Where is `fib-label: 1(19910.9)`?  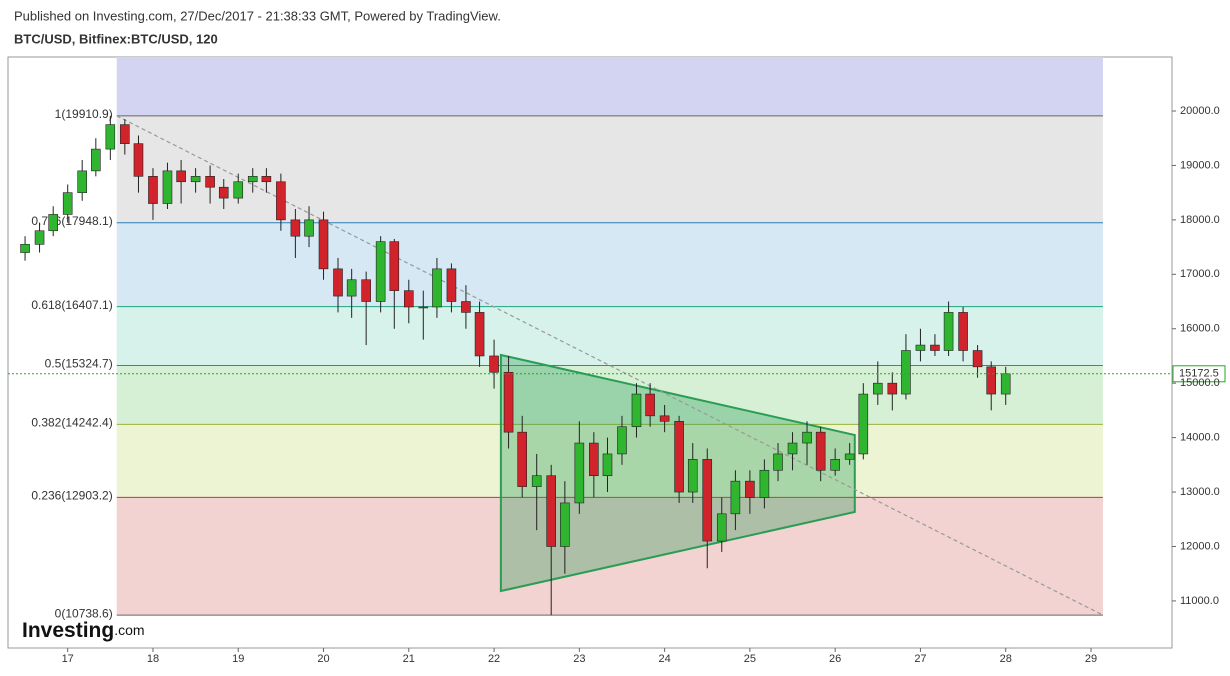 fib-label: 1(19910.9) is located at coordinates (84, 114).